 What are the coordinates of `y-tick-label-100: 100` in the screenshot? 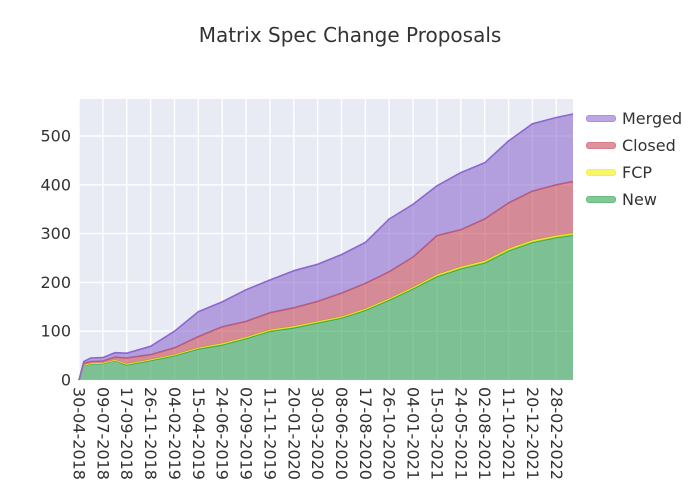 It's located at (55, 331).